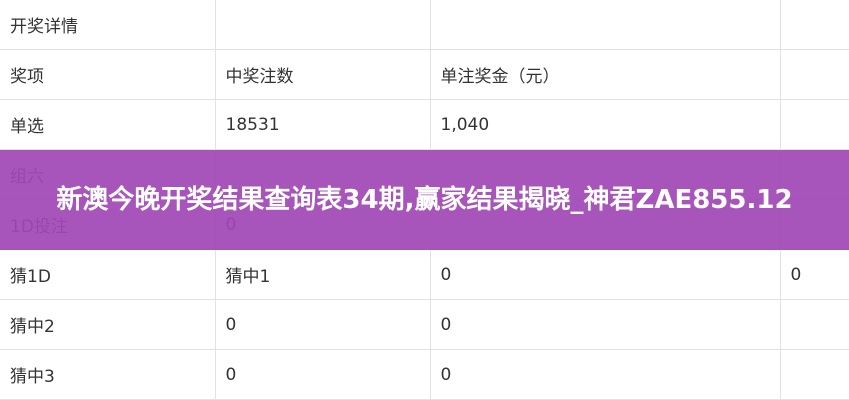 The width and height of the screenshot is (849, 400). Describe the element at coordinates (322, 274) in the screenshot. I see `table-cell: 猜中1` at that location.